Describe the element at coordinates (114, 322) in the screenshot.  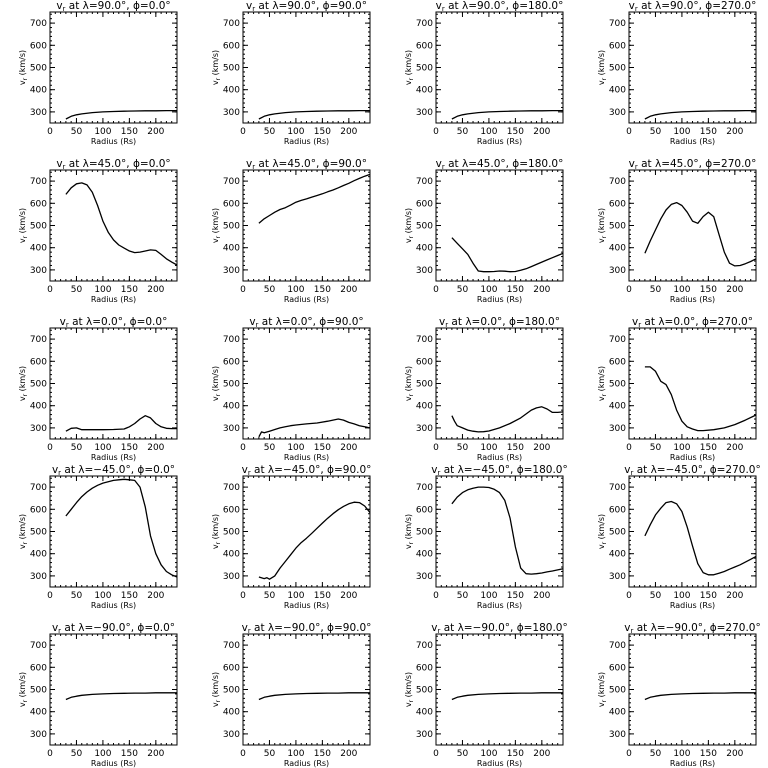
I see `panel-title: vr at λ=0.0°, ϕ=0.0°` at that location.